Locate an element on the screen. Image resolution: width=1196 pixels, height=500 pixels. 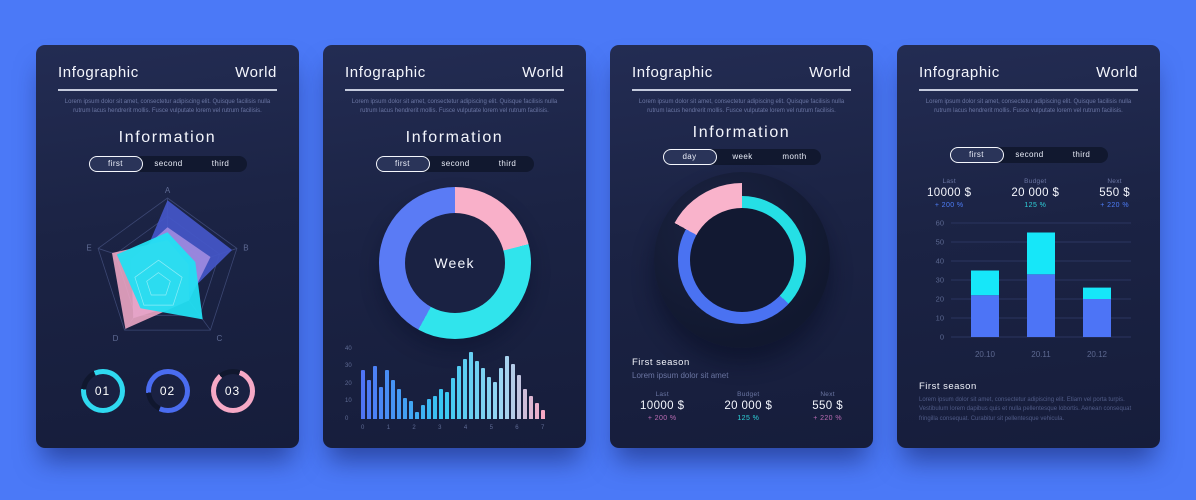
stat-value: 20 000 $ is located at coordinates (748, 405).